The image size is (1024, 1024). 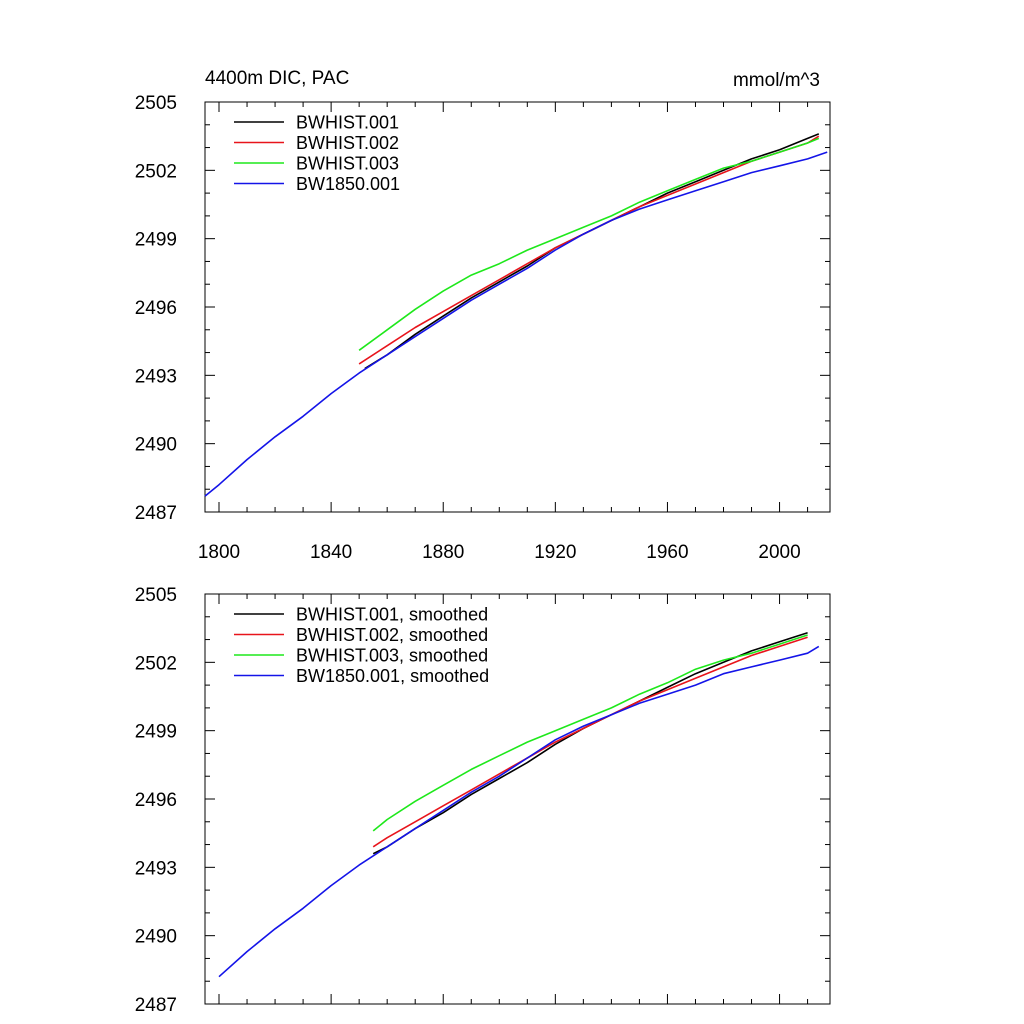 I want to click on legend-label: BWHIST.002, smoothed, so click(x=392, y=635).